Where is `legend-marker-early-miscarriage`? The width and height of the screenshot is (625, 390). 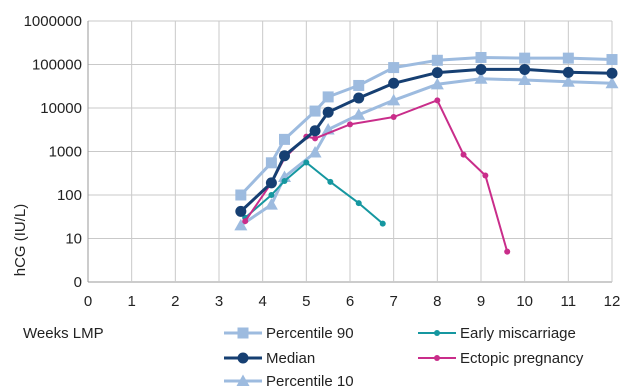
legend-marker-early-miscarriage is located at coordinates (437, 333).